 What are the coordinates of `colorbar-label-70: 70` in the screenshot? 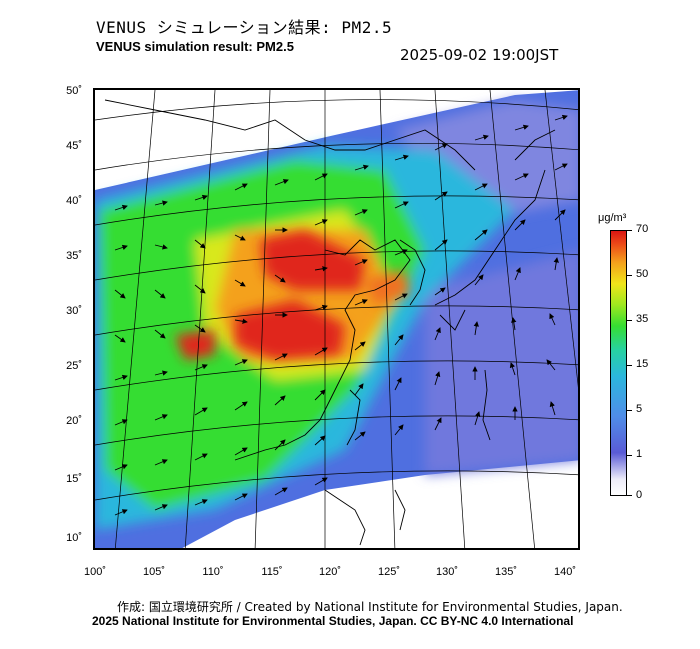 It's located at (642, 229).